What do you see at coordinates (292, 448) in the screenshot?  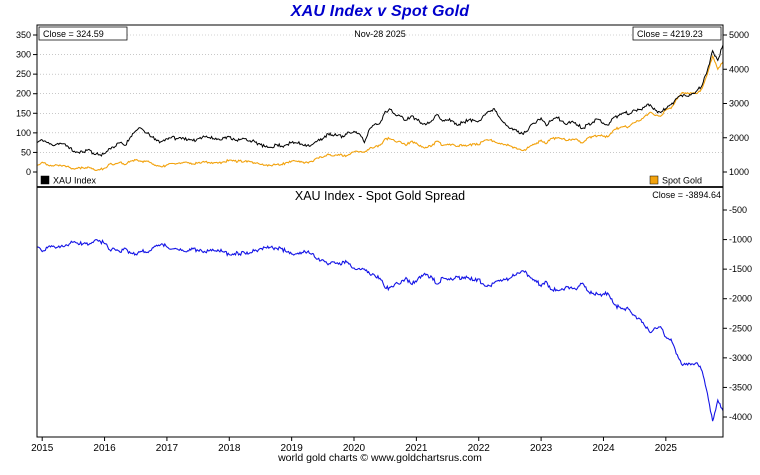 I see `year-label: 2019` at bounding box center [292, 448].